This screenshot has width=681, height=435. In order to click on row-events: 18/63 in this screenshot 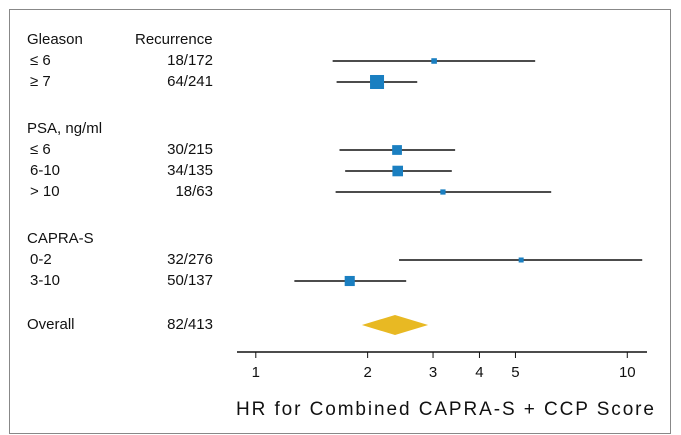, I will do `click(194, 191)`.